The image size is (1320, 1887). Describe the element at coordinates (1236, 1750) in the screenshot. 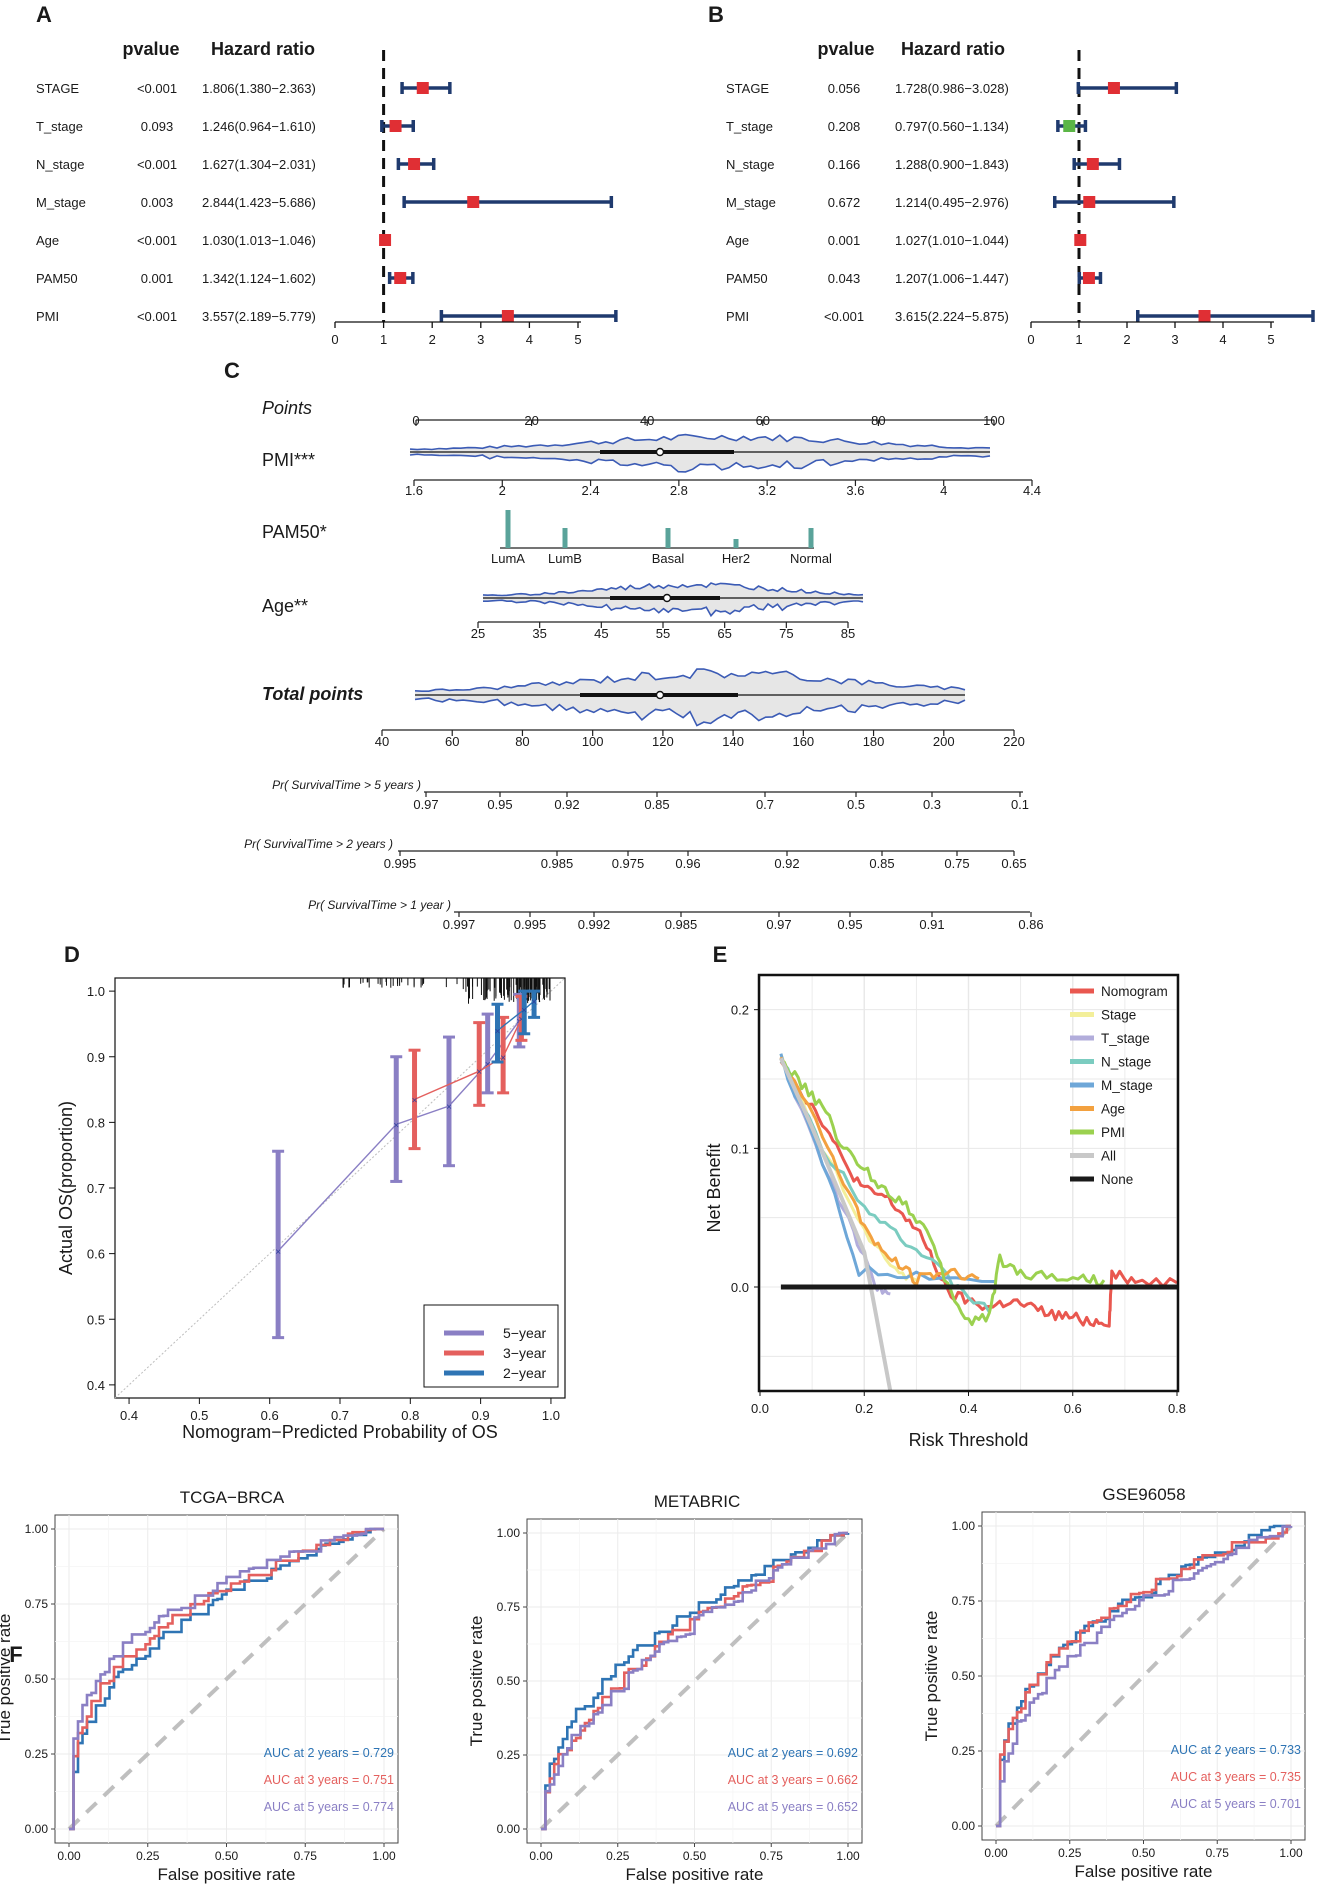

I see `auc-annotation: AUC at 2 years = 0.733` at that location.